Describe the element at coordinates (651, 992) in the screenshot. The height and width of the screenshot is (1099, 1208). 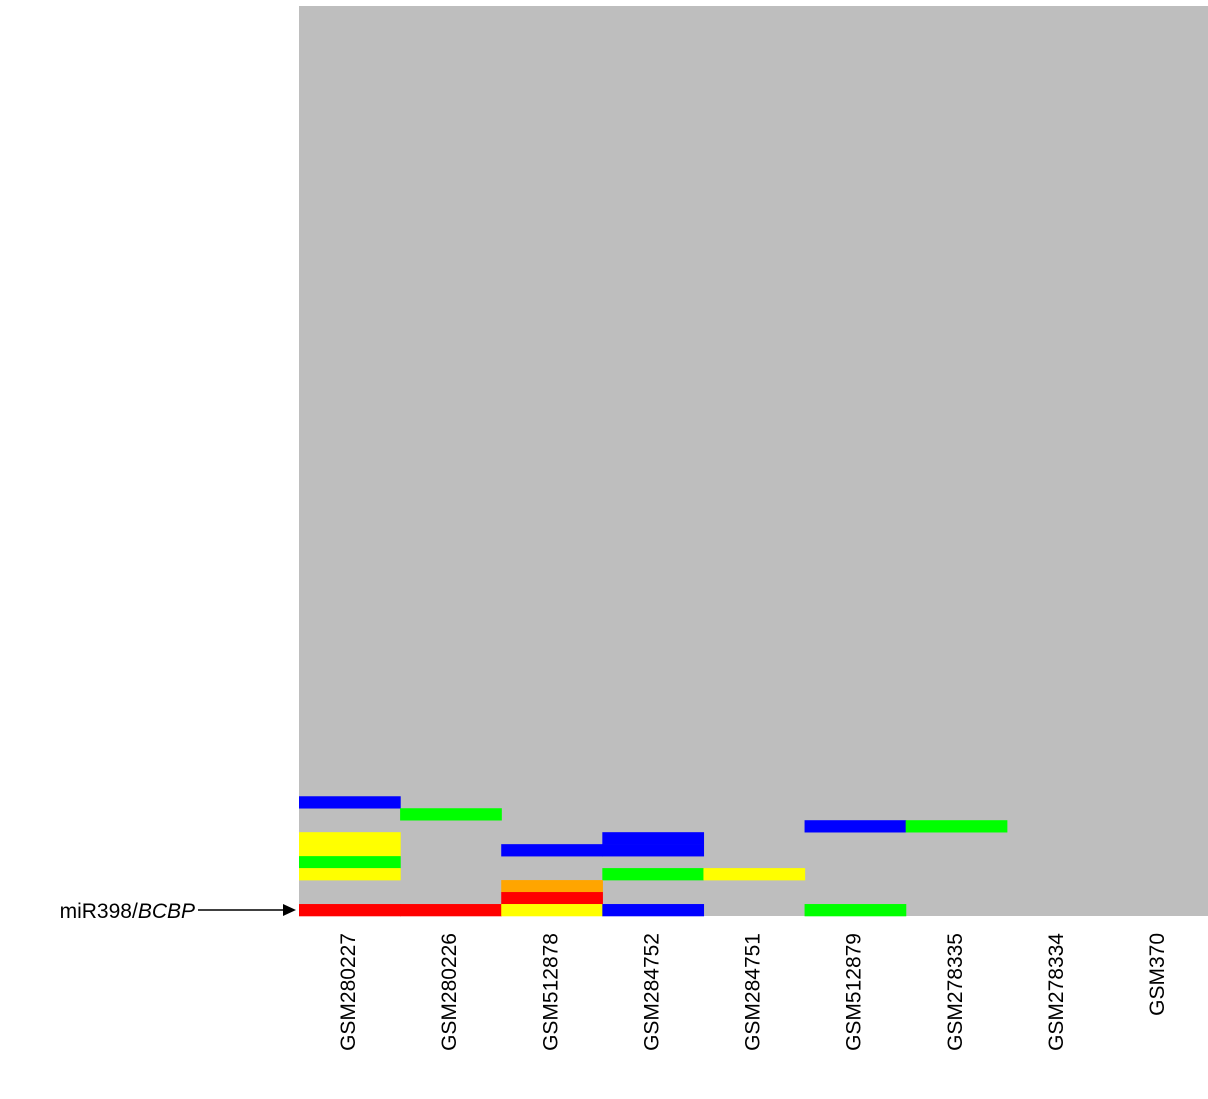
I see `column-label-GSM284752: GSM284752` at that location.